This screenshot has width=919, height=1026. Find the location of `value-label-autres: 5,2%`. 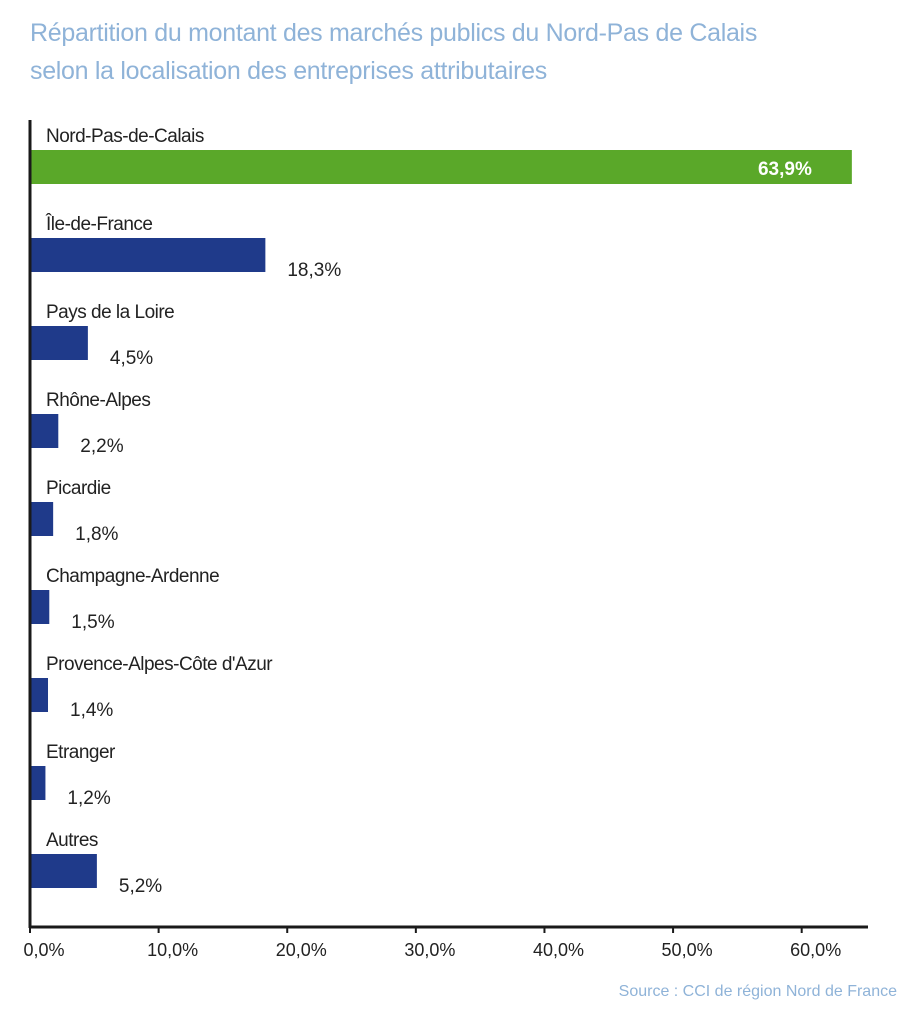

value-label-autres: 5,2% is located at coordinates (140, 886).